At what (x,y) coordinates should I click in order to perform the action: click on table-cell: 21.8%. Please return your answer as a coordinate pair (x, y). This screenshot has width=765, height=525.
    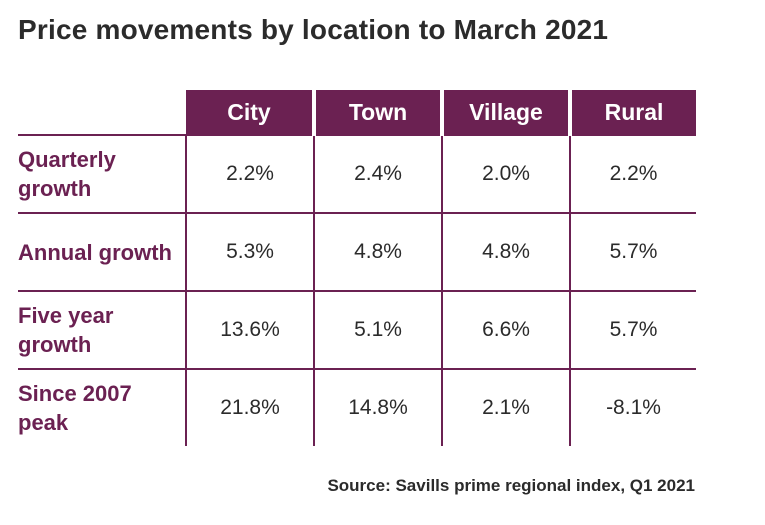
    Looking at the image, I should click on (249, 407).